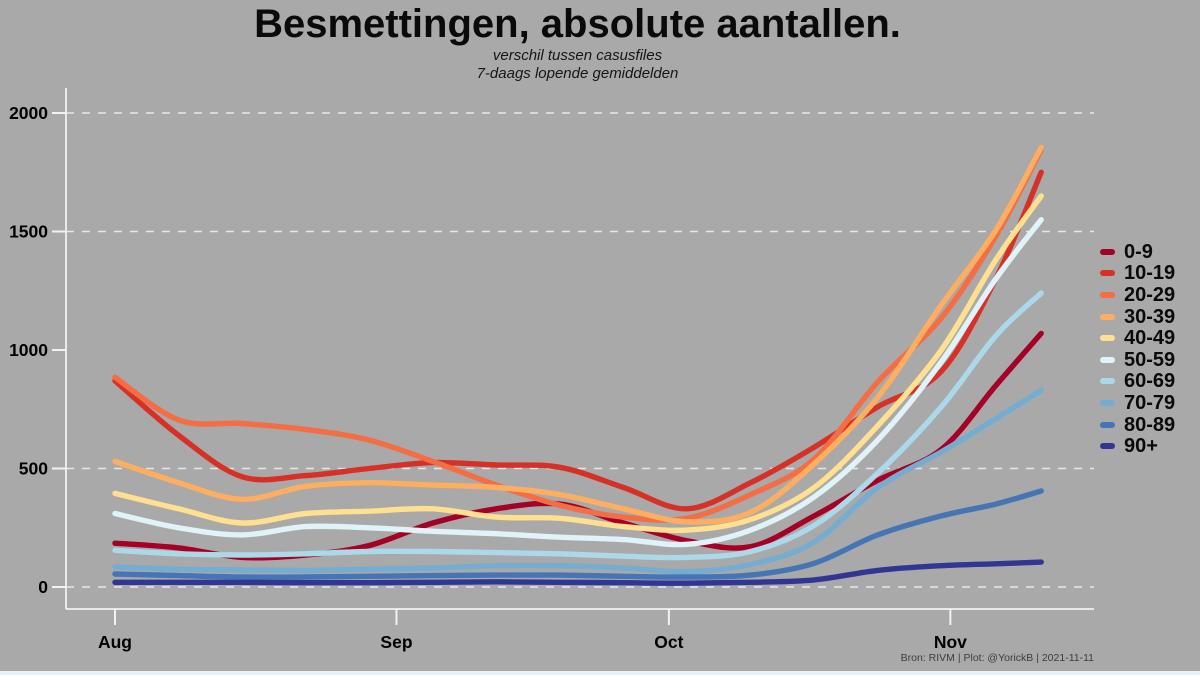 The width and height of the screenshot is (1200, 675). Describe the element at coordinates (668, 642) in the screenshot. I see `x-tick-label-Oct: Oct` at that location.